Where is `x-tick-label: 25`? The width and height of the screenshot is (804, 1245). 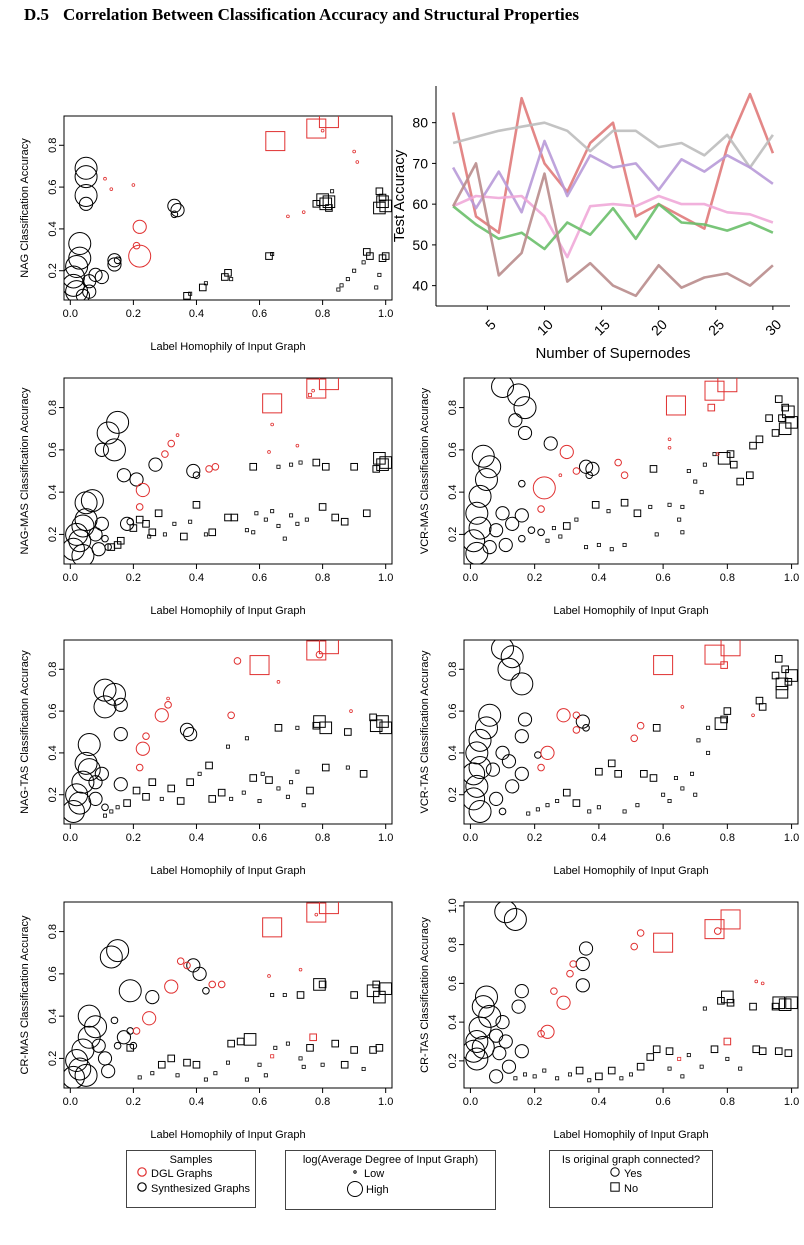 x-tick-label: 25 is located at coordinates (716, 327).